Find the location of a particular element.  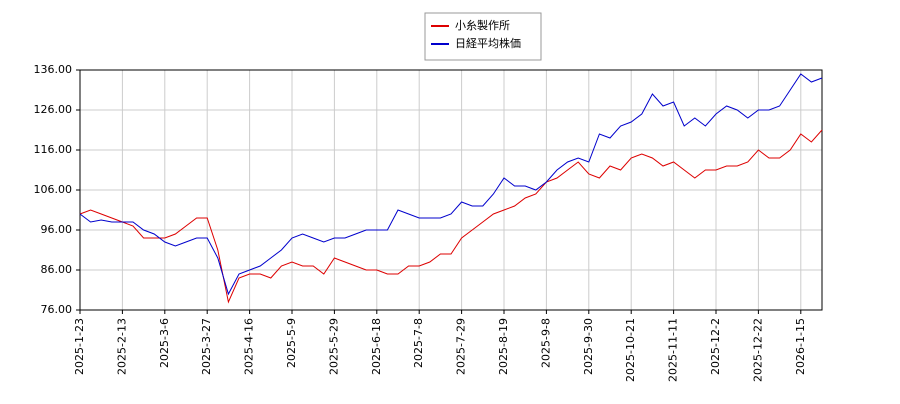

x-tick-label: 2026-1-15 is located at coordinates (800, 346).